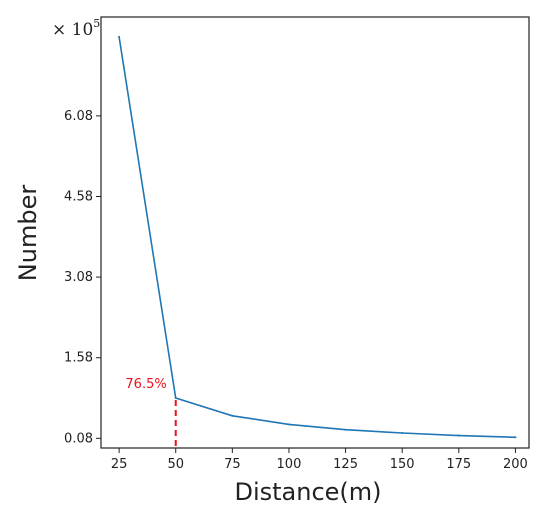 This screenshot has height=521, width=550. Describe the element at coordinates (458, 464) in the screenshot. I see `x-tick-label: 175` at that location.